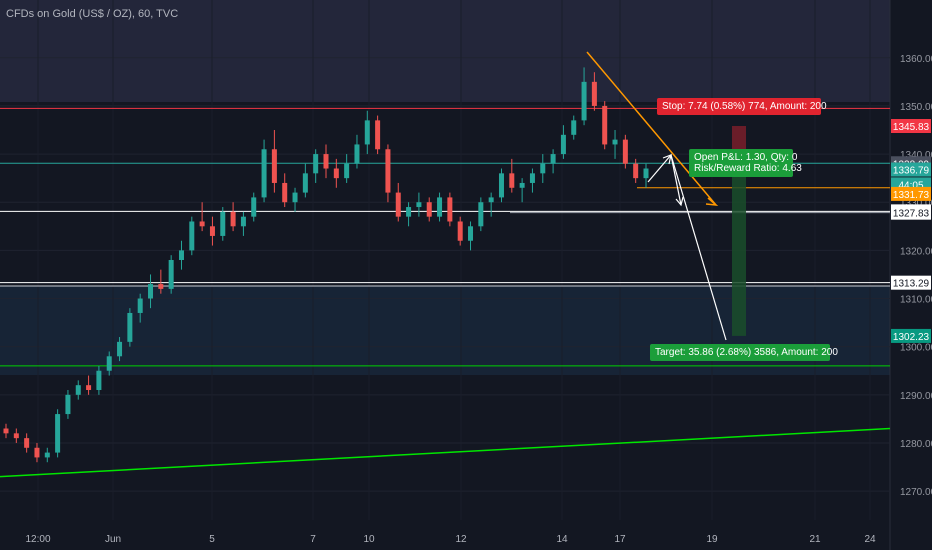 The width and height of the screenshot is (932, 550). What do you see at coordinates (916, 155) in the screenshot?
I see `y-tick-label: 1340.00` at bounding box center [916, 155].